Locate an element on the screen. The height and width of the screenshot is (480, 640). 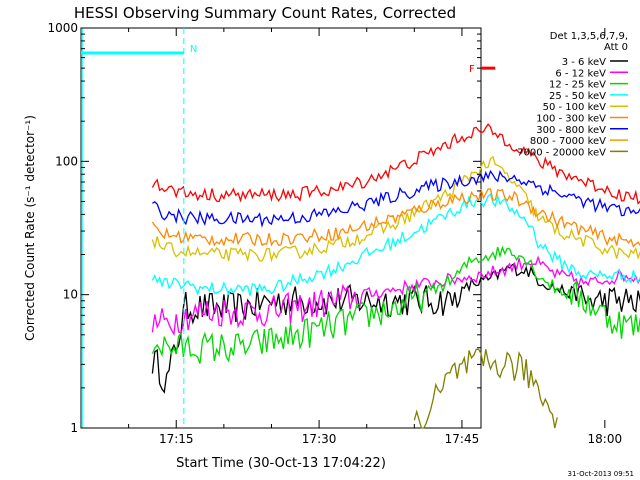
series-300-800-kev-line is located at coordinates (396, 198).